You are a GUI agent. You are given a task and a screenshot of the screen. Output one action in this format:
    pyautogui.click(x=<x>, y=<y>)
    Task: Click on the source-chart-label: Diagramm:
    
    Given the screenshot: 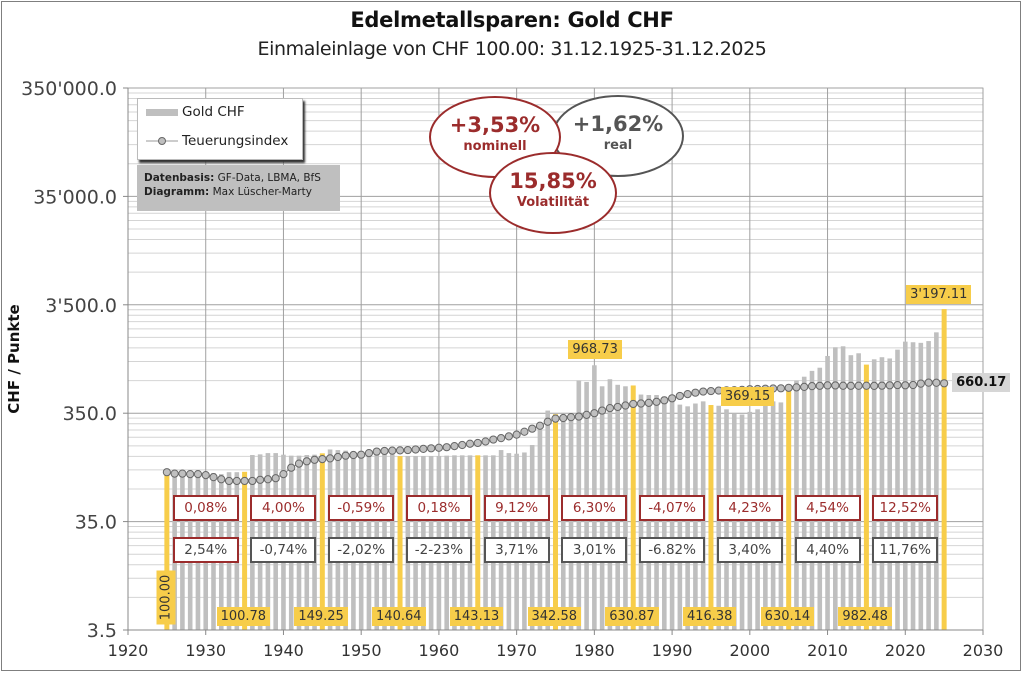 What is the action you would take?
    pyautogui.click(x=177, y=192)
    